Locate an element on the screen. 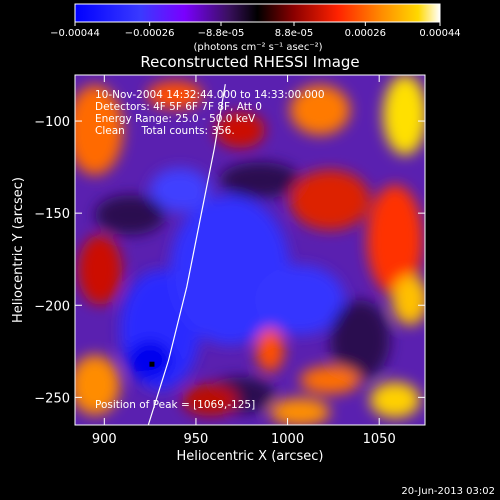 The height and width of the screenshot is (500, 500). y-tick-label: −150 is located at coordinates (52, 214).